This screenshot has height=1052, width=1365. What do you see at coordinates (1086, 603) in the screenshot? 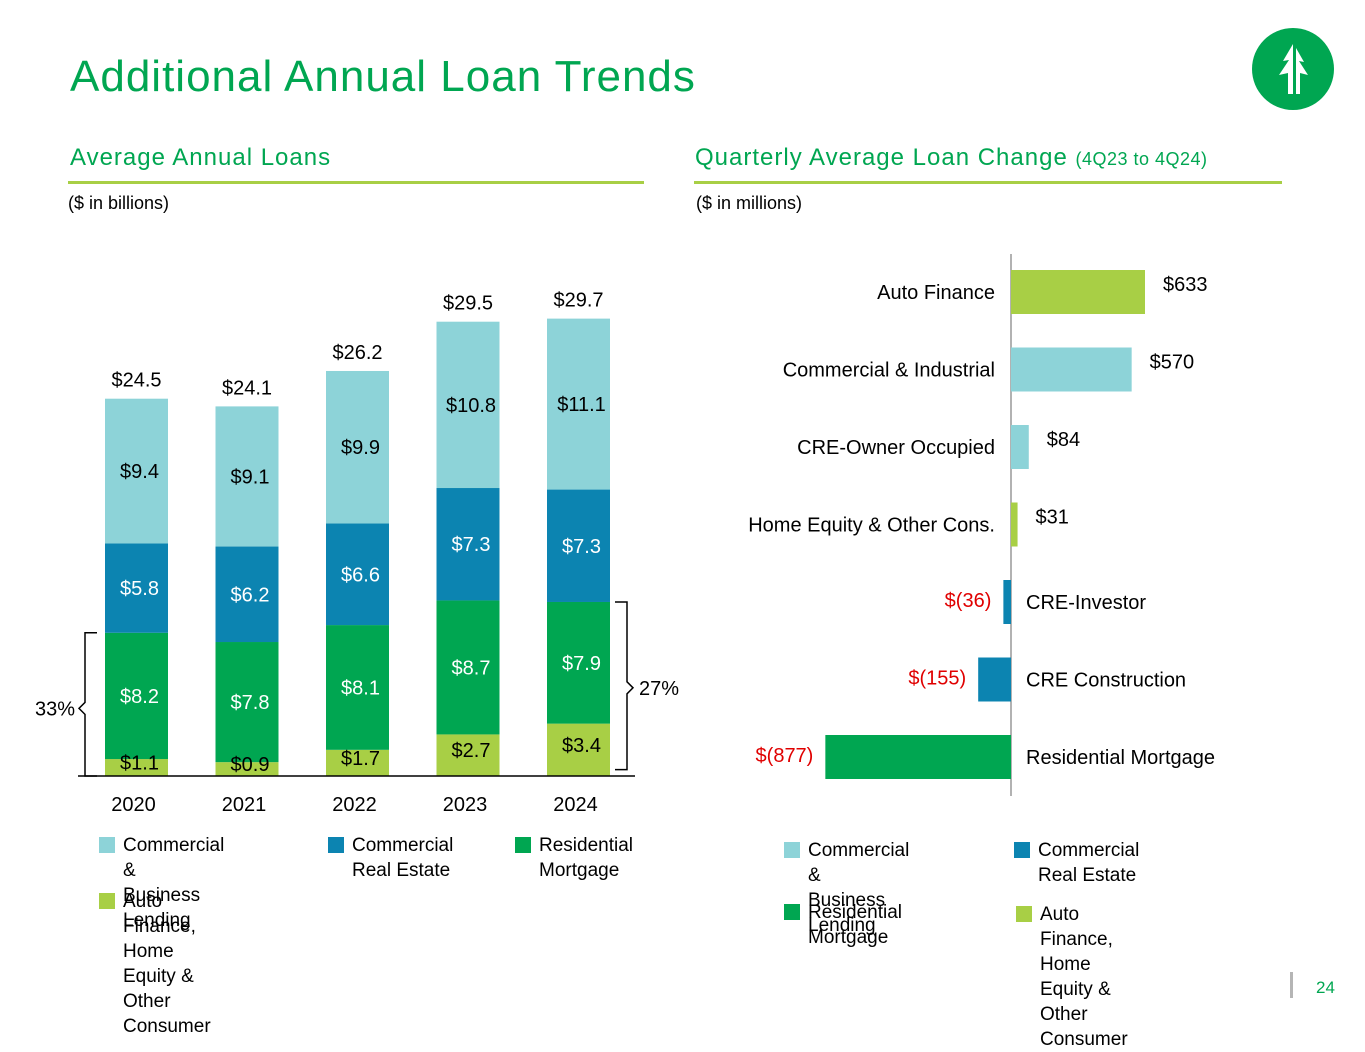
I see `category-label: CRE-Investor` at bounding box center [1086, 603].